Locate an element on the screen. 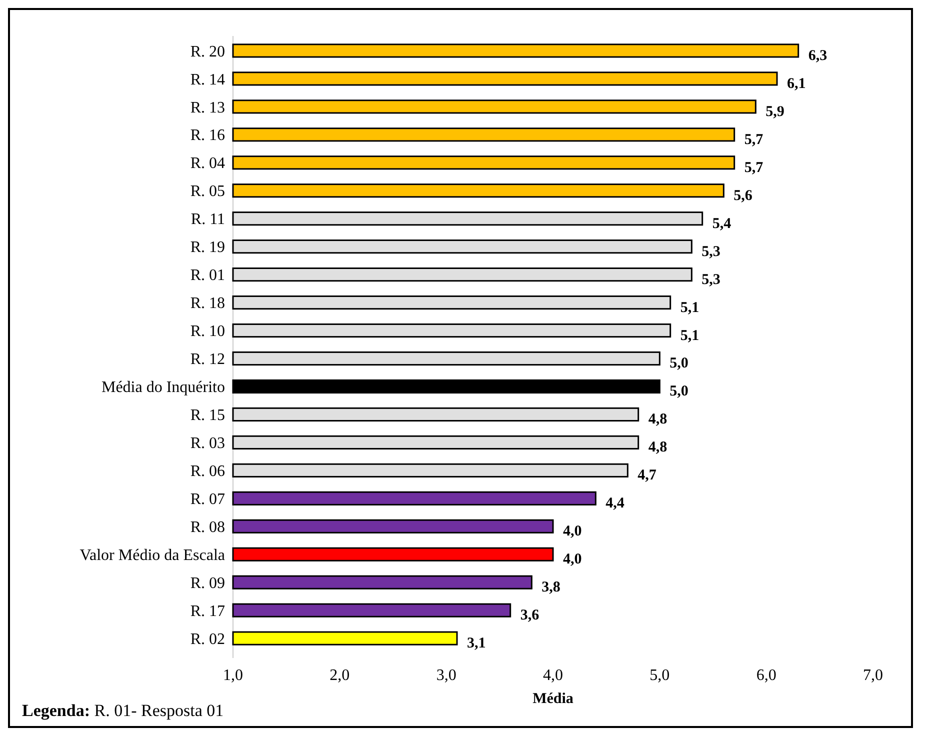  data-label: 6,1 is located at coordinates (796, 84).